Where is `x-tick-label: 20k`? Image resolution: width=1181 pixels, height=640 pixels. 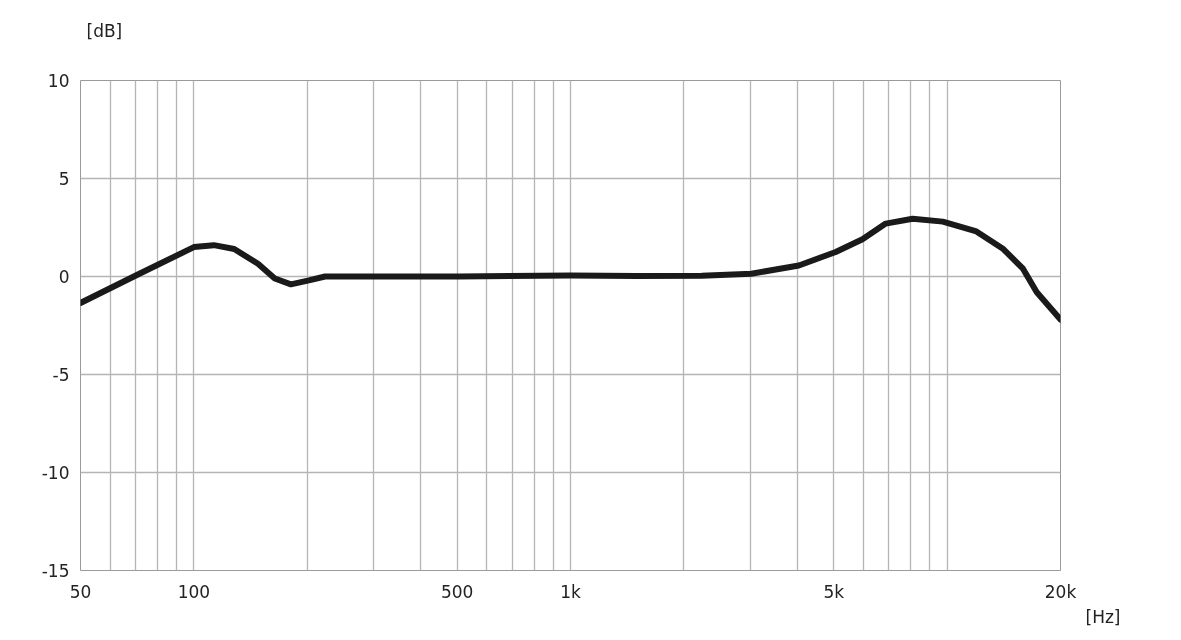 x-tick-label: 20k is located at coordinates (1060, 591).